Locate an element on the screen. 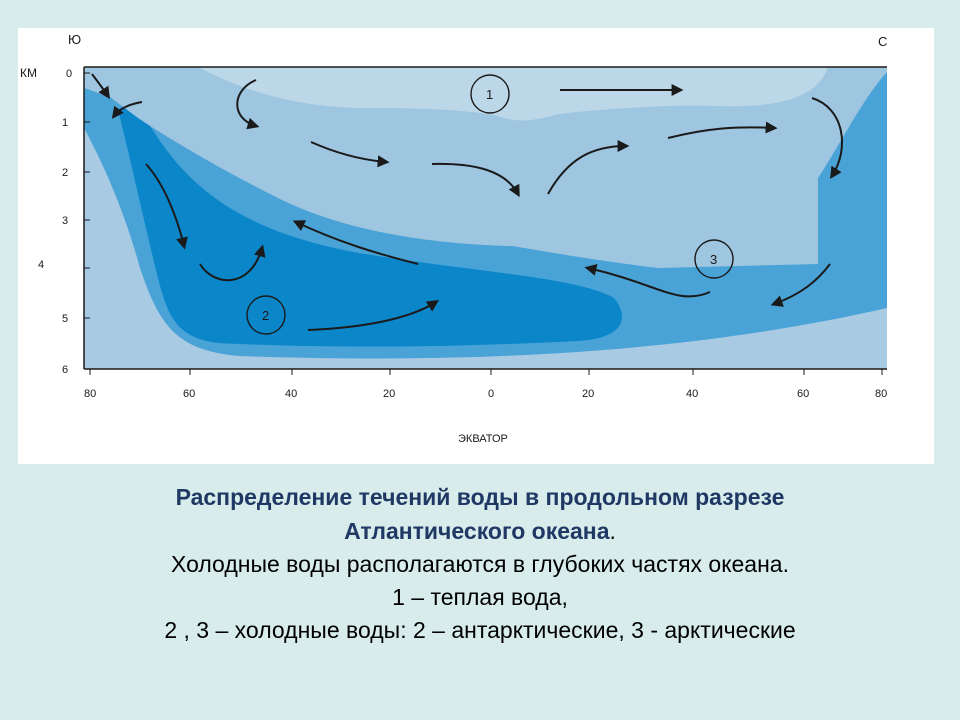 The width and height of the screenshot is (960, 720). south-direction-label: Ю is located at coordinates (74, 39).